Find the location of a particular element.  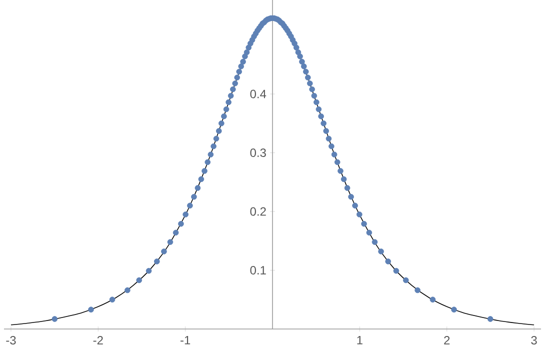

x-tick-label: 3 is located at coordinates (534, 340).